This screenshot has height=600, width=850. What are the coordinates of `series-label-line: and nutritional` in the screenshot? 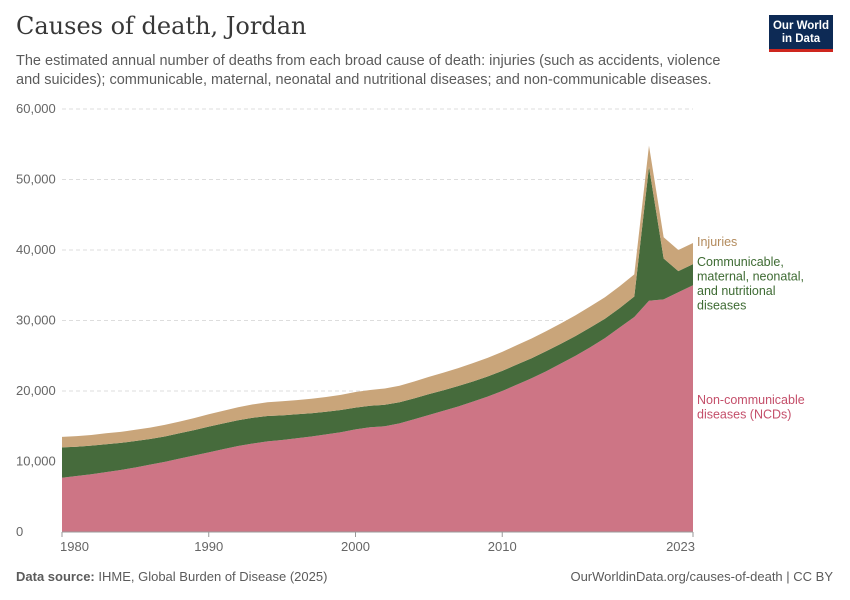 It's located at (736, 291).